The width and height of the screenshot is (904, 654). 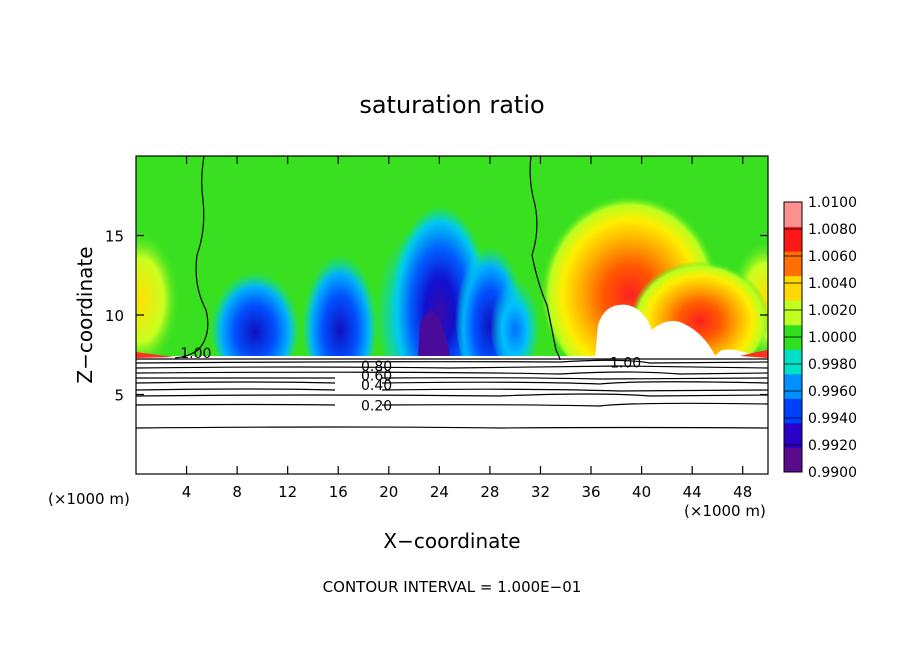 What do you see at coordinates (725, 511) in the screenshot?
I see `x-unit-right: (×1000 m)` at bounding box center [725, 511].